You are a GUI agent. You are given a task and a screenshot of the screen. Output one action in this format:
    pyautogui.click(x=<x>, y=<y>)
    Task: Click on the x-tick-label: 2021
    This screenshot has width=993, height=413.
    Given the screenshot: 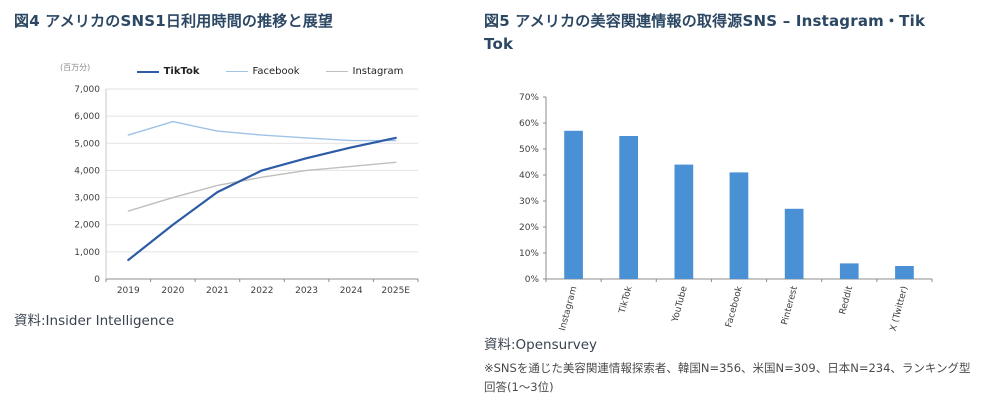 What is the action you would take?
    pyautogui.click(x=217, y=291)
    